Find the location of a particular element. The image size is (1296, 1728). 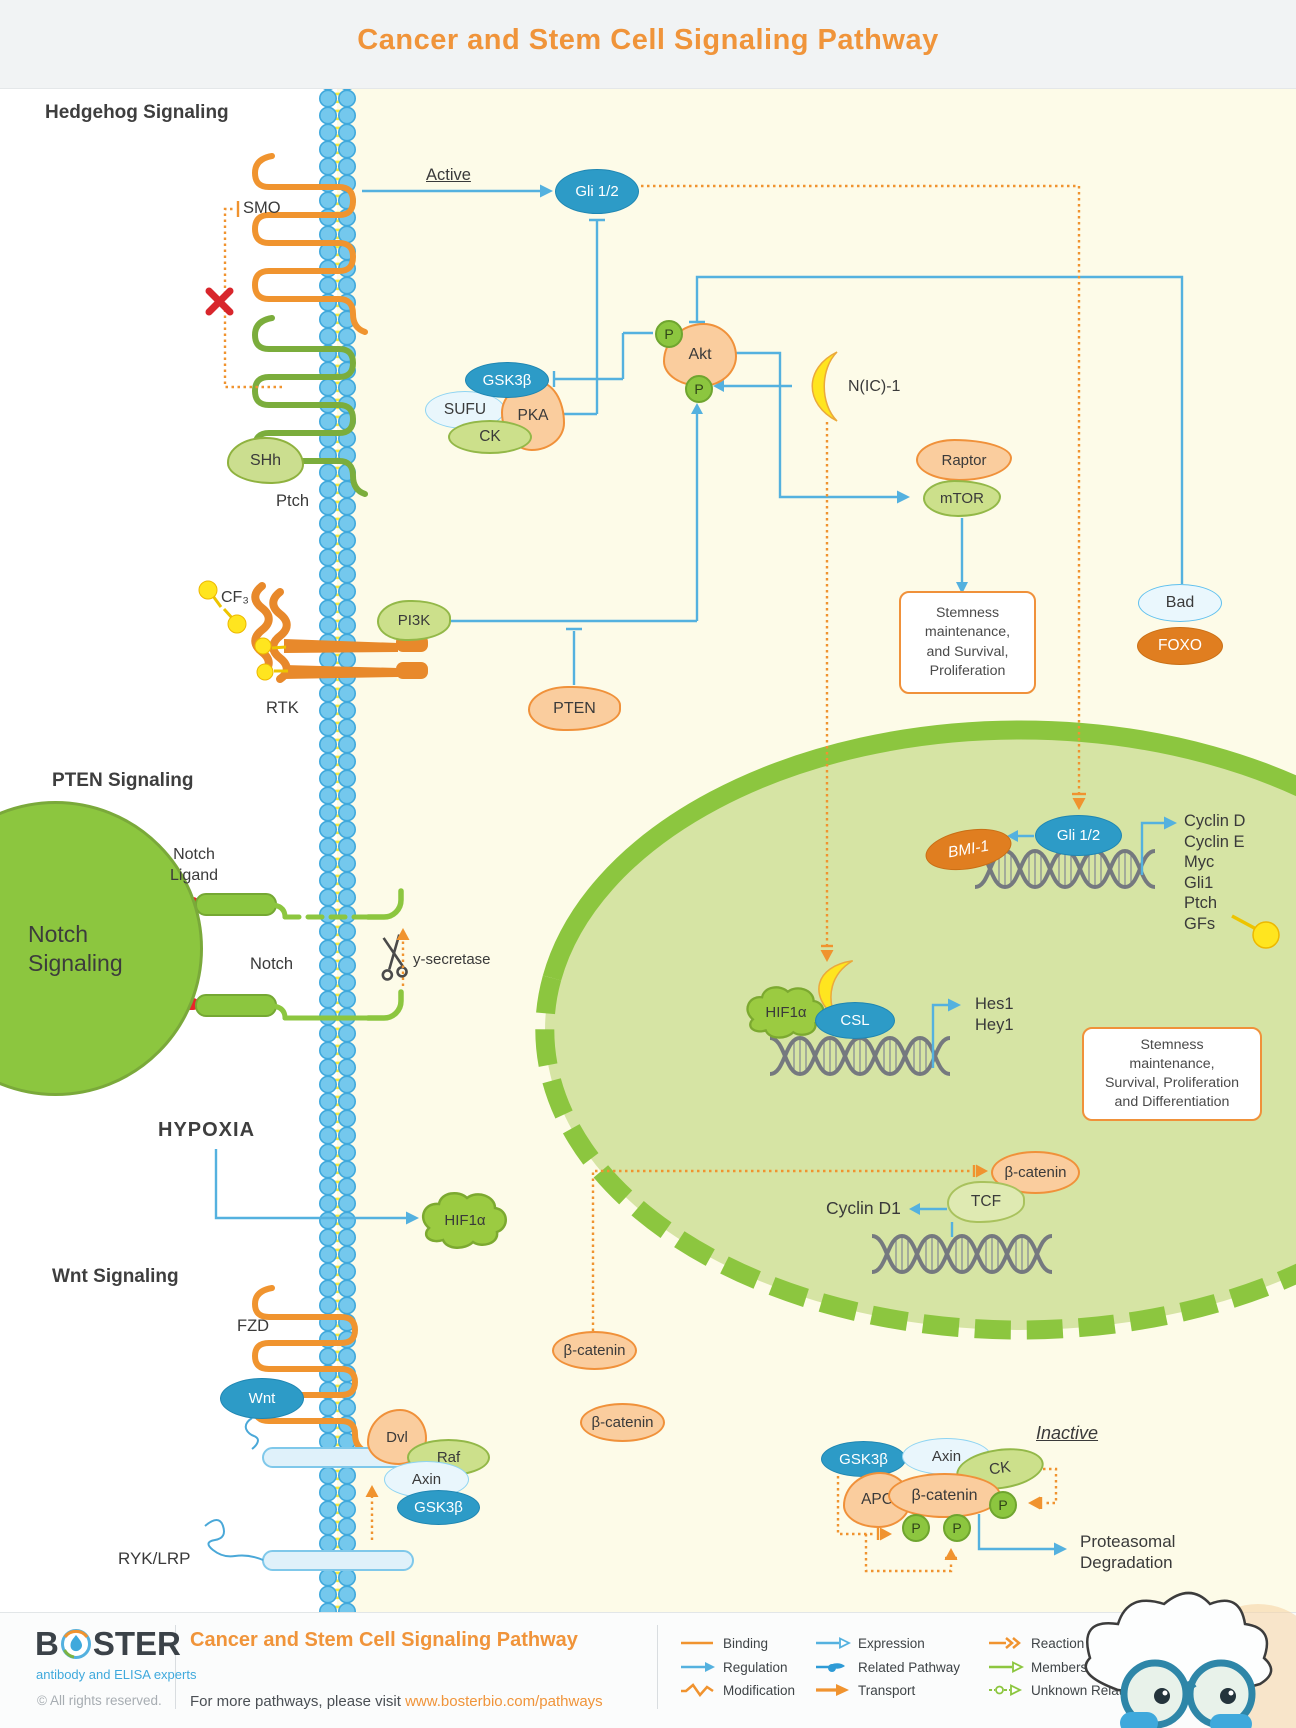

notch-label: Notch is located at coordinates (272, 964).